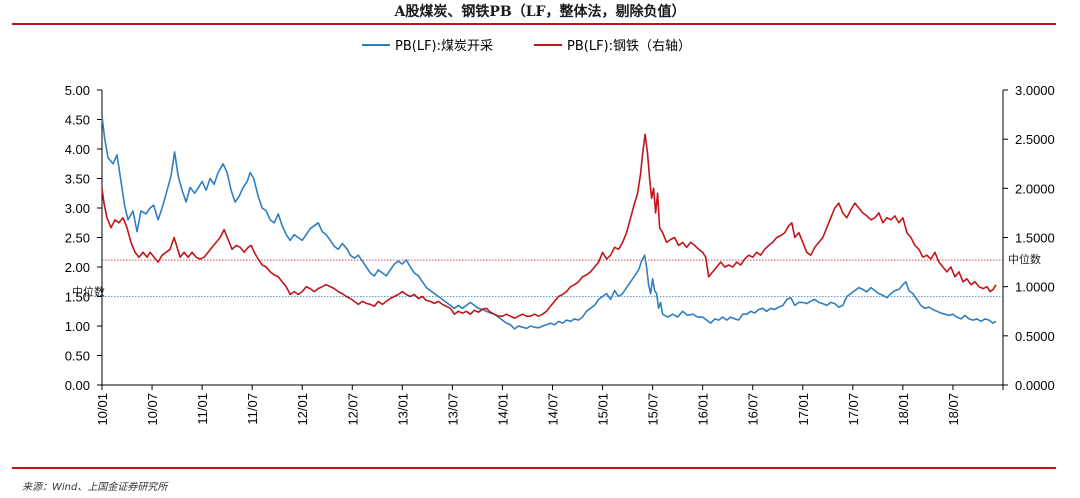  I want to click on x-tick-label: 14/07, so click(553, 409).